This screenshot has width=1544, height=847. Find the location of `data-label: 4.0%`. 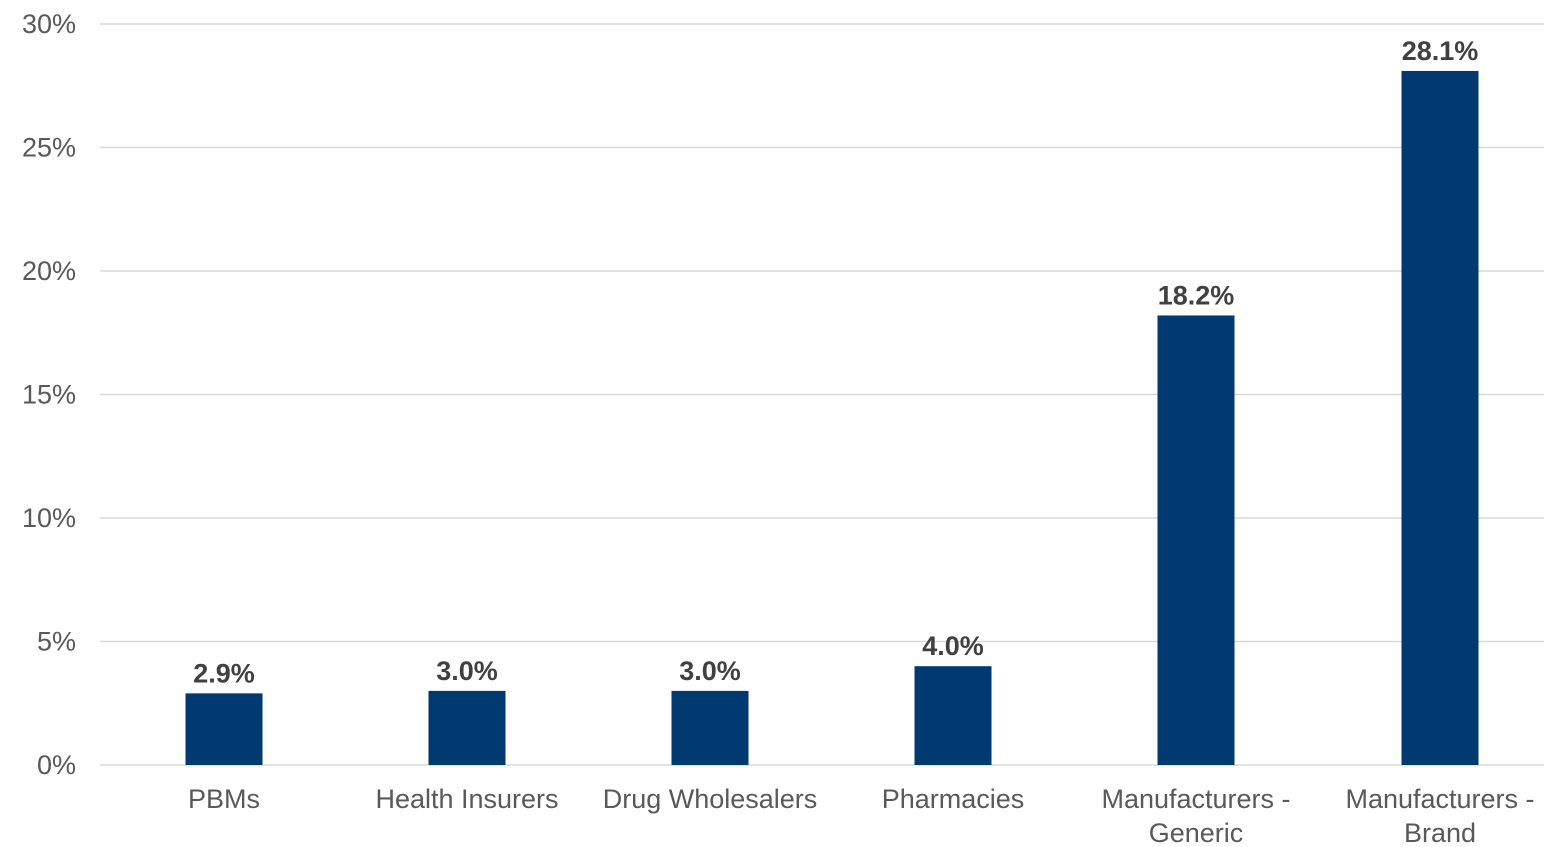

data-label: 4.0% is located at coordinates (953, 646).